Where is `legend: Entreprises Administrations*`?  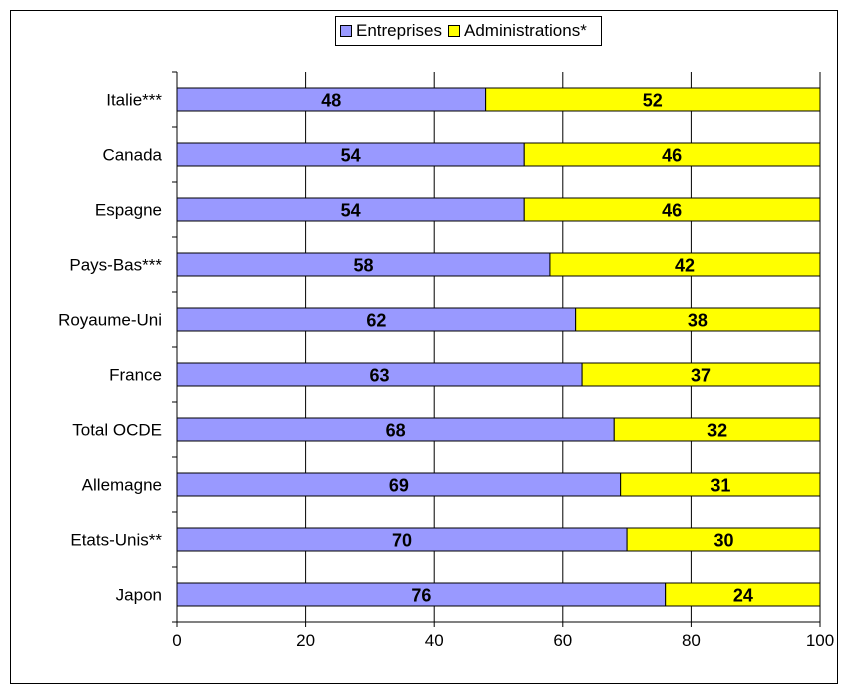
legend: Entreprises Administrations* is located at coordinates (468, 31).